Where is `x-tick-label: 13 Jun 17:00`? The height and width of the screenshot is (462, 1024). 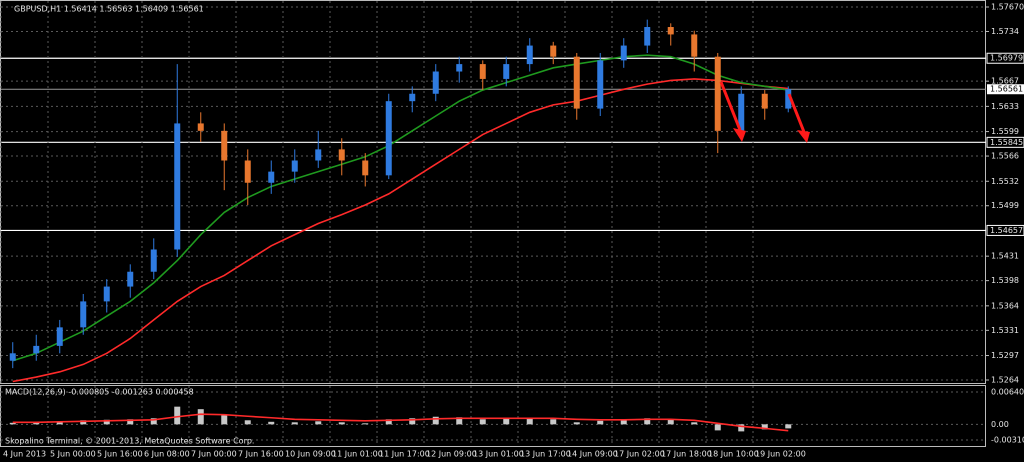
x-tick-label: 13 Jun 17:00 is located at coordinates (545, 454).